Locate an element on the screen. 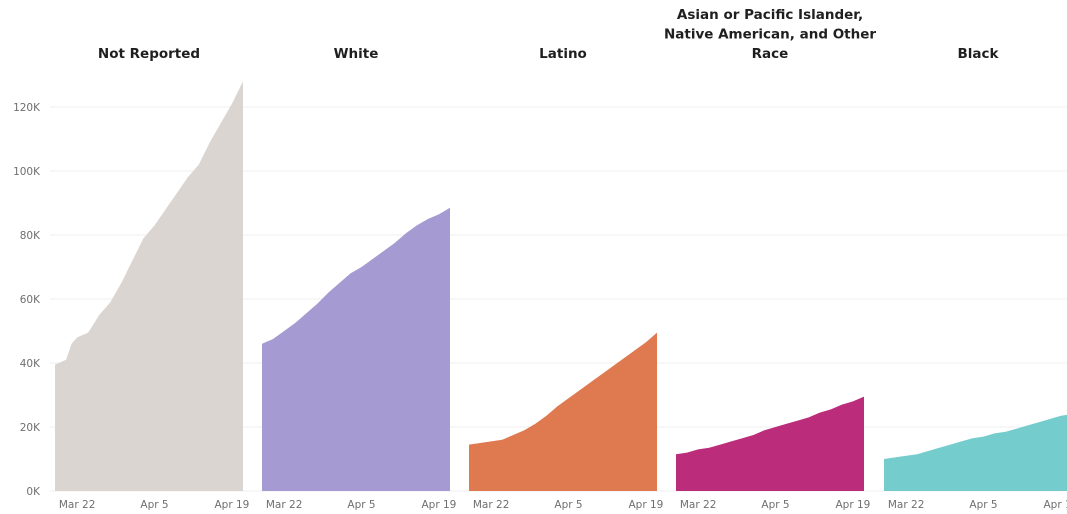  y-axis: 0K 20K 40K 60K 80K 100K 120K is located at coordinates (27, 300).